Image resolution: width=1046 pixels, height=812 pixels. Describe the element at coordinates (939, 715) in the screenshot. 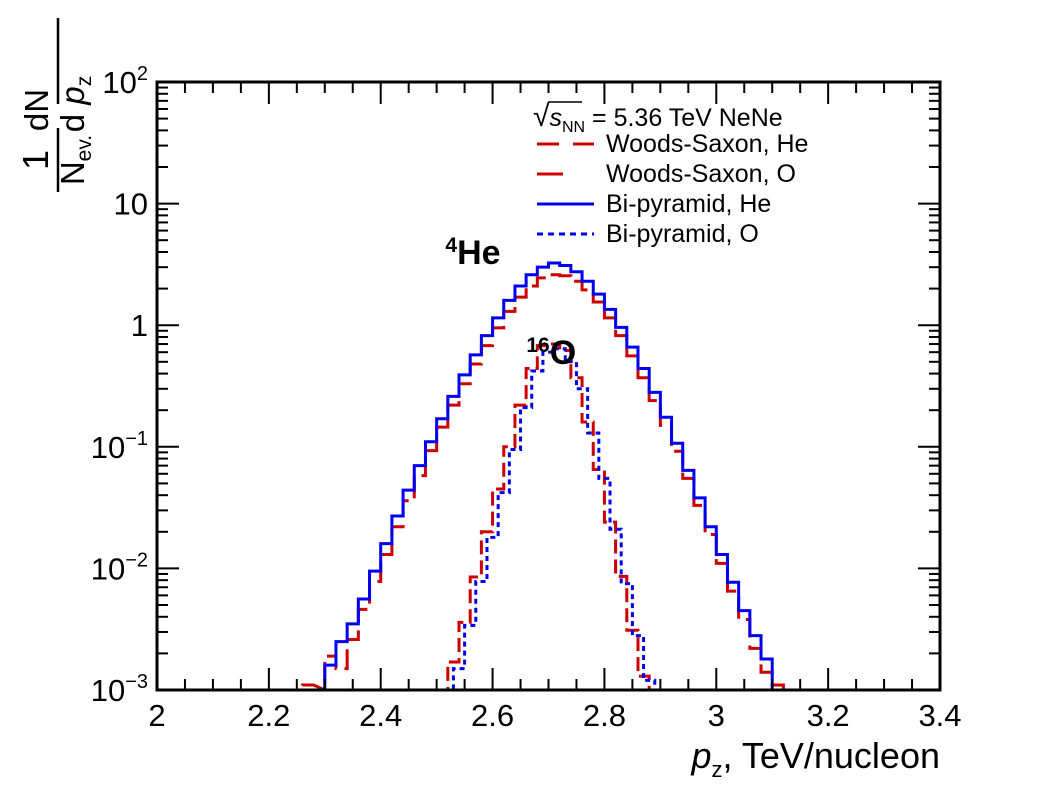

I see `x-tick-label: 3.4` at that location.